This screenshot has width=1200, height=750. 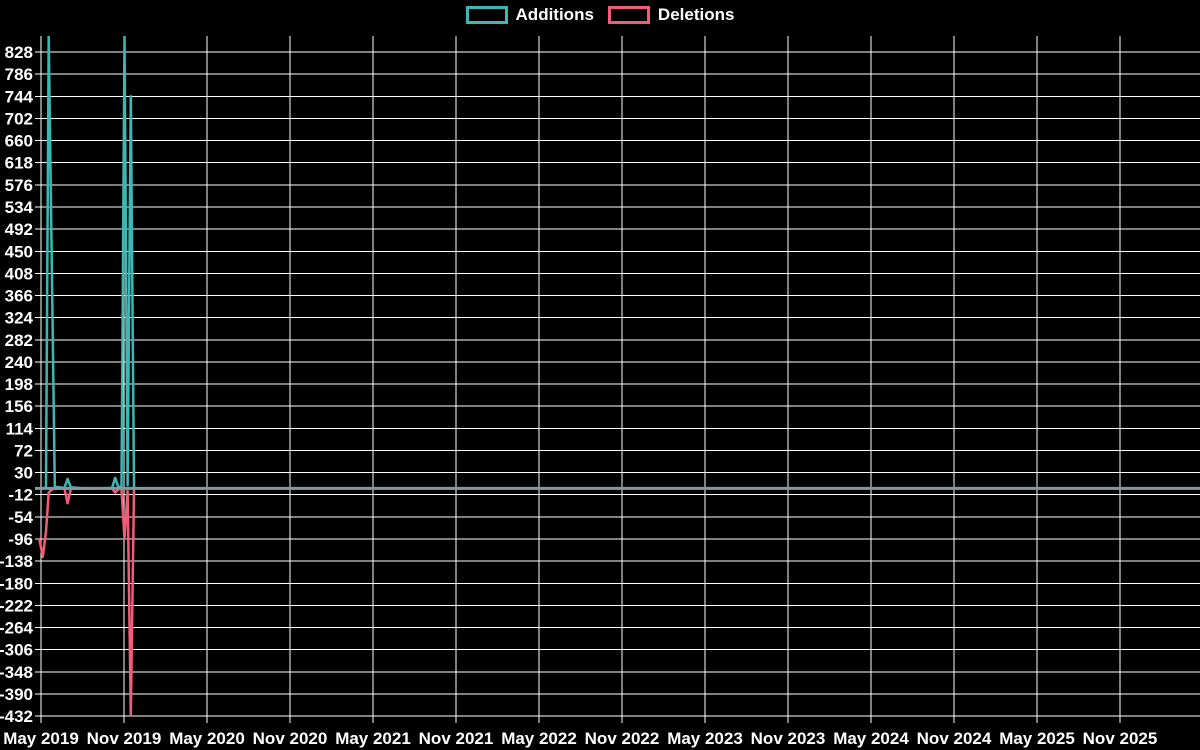 I want to click on y-axis-label: -138, so click(x=16, y=561).